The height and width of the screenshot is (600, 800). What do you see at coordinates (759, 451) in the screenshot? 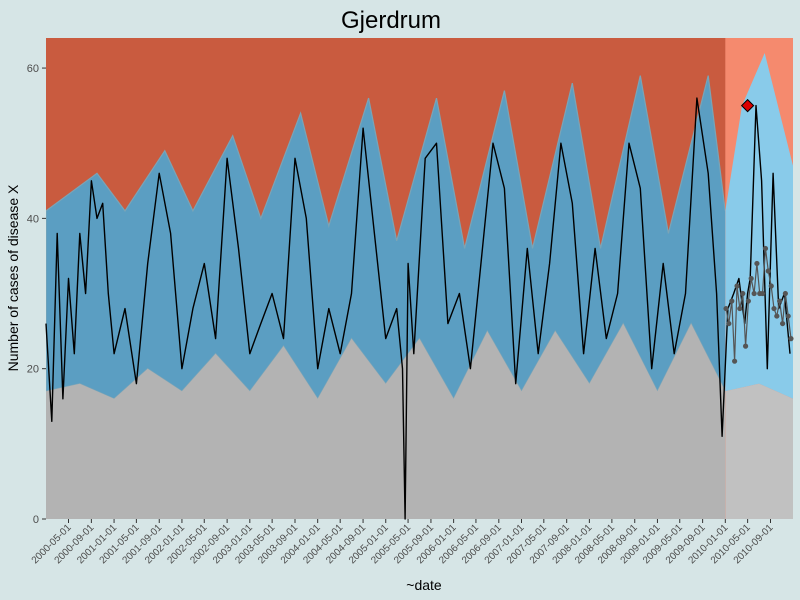
I see `forecast-lower-region` at bounding box center [759, 451].